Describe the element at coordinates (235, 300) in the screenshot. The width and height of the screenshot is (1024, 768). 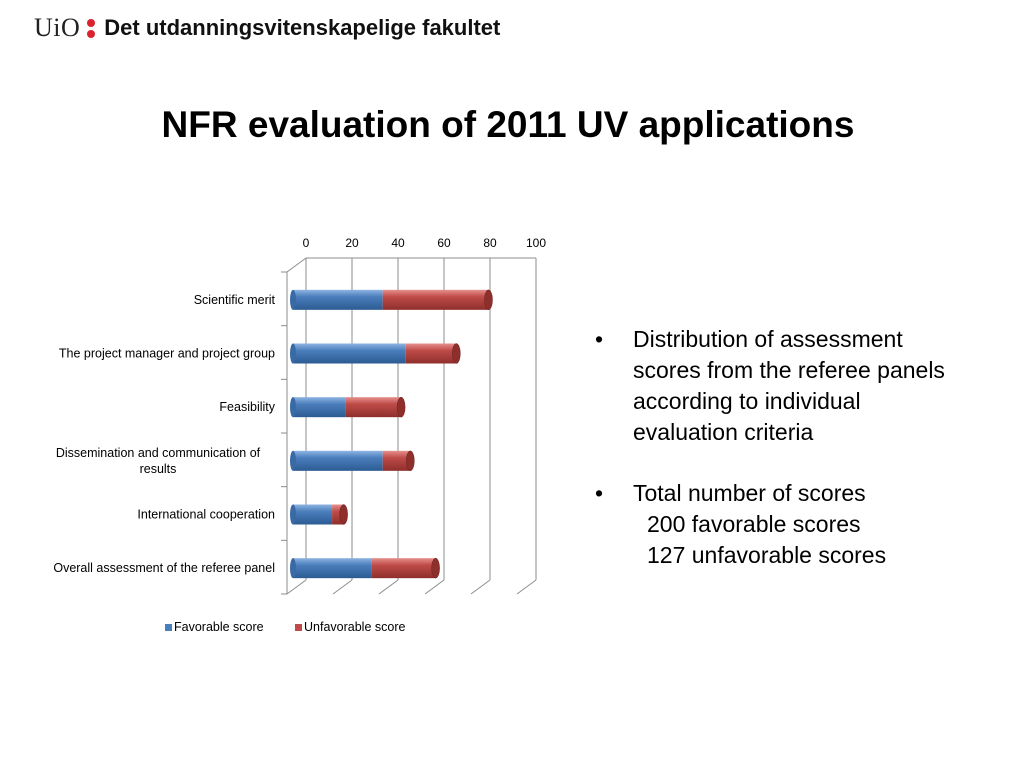
I see `category-label: Scientific merit` at that location.